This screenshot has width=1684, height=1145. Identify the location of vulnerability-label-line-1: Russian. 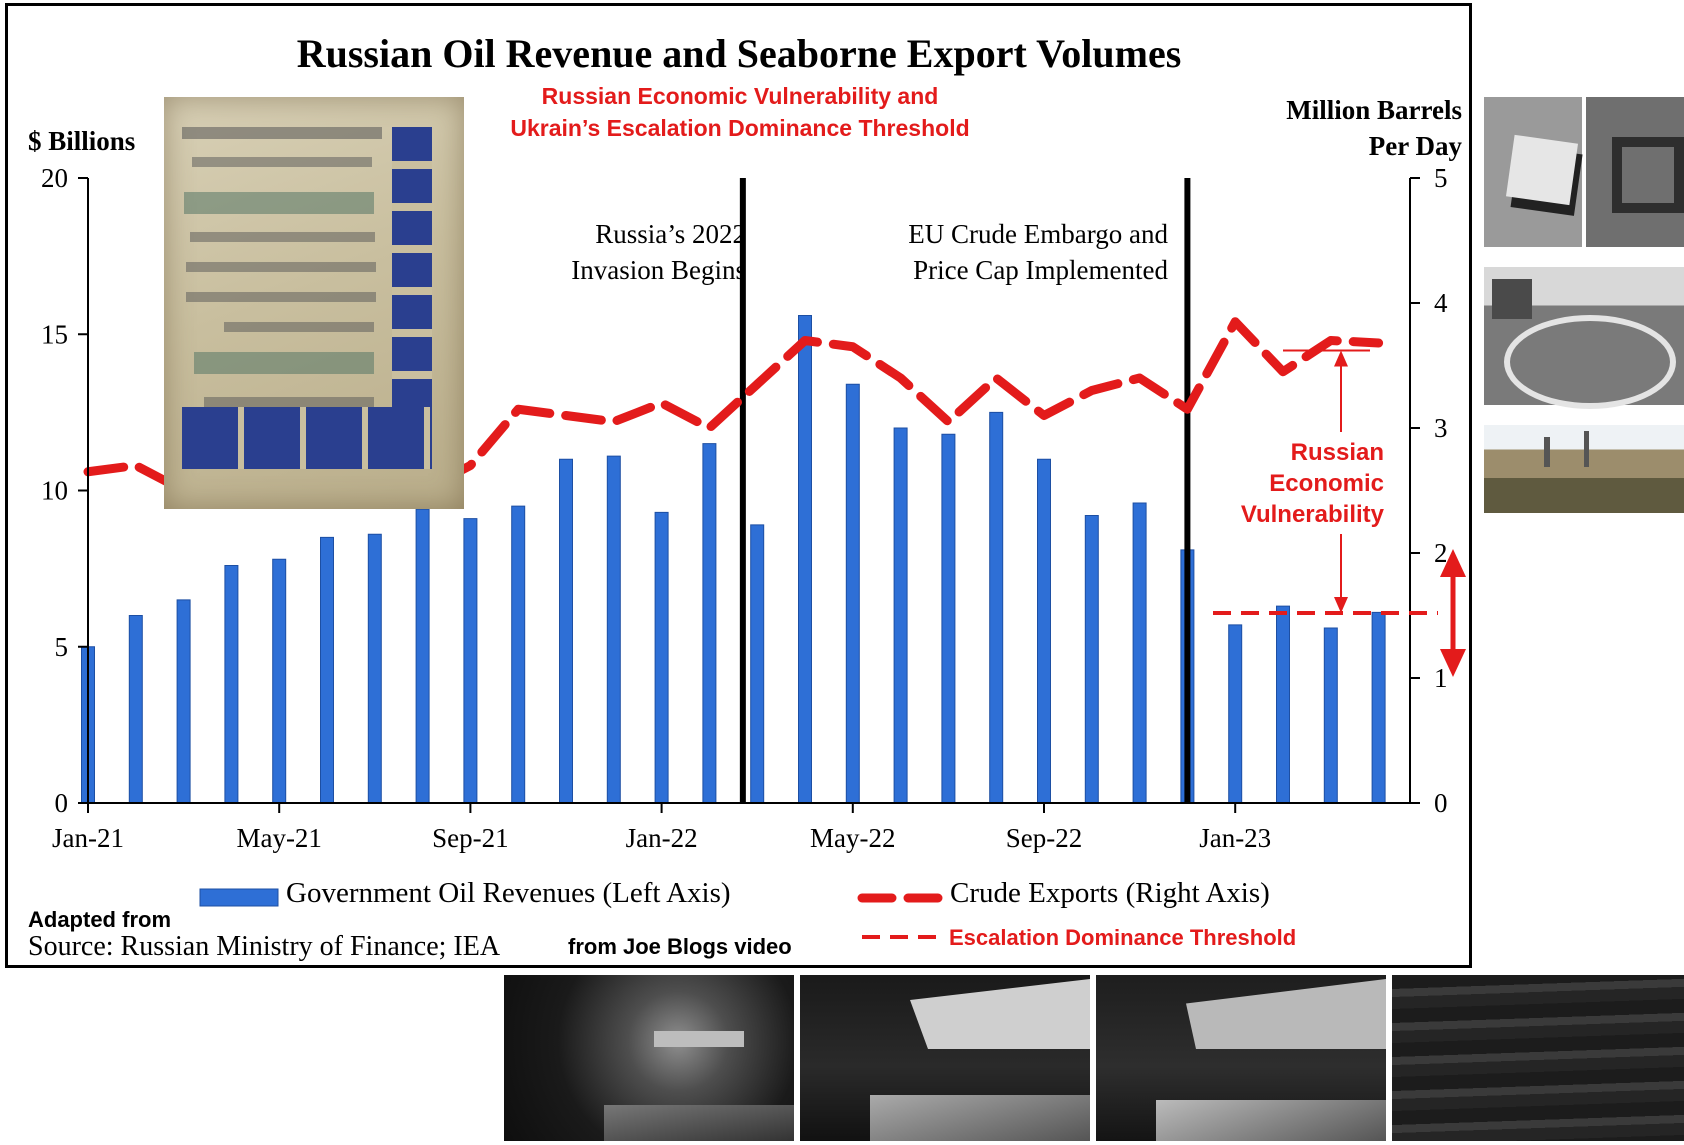
(1337, 452).